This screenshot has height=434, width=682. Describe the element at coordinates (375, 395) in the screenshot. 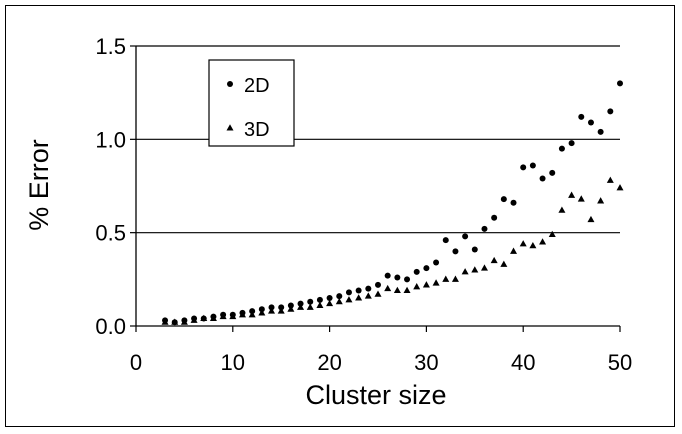

I see `x-axis-title: Cluster size` at that location.